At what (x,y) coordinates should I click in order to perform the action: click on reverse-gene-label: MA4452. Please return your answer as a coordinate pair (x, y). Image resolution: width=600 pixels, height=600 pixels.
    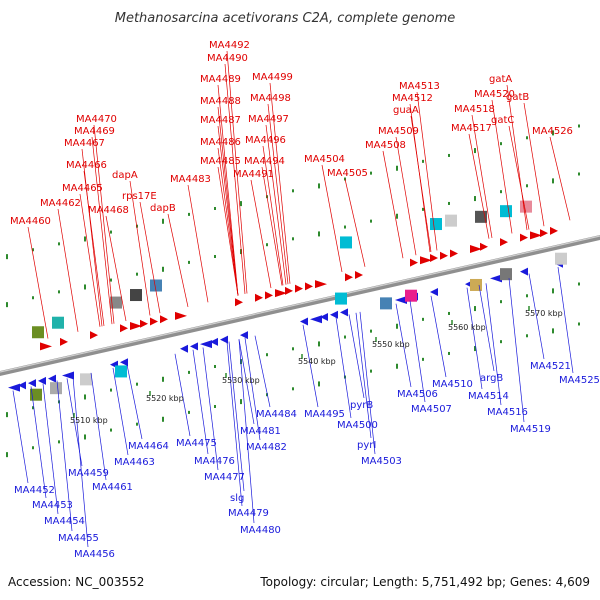
    Looking at the image, I should click on (34, 490).